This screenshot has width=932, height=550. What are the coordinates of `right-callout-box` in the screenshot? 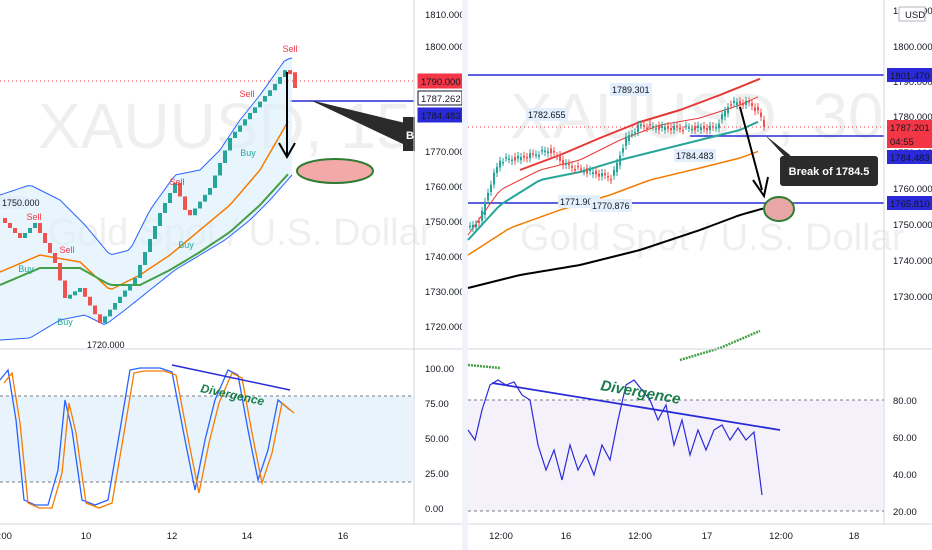 It's located at (829, 171).